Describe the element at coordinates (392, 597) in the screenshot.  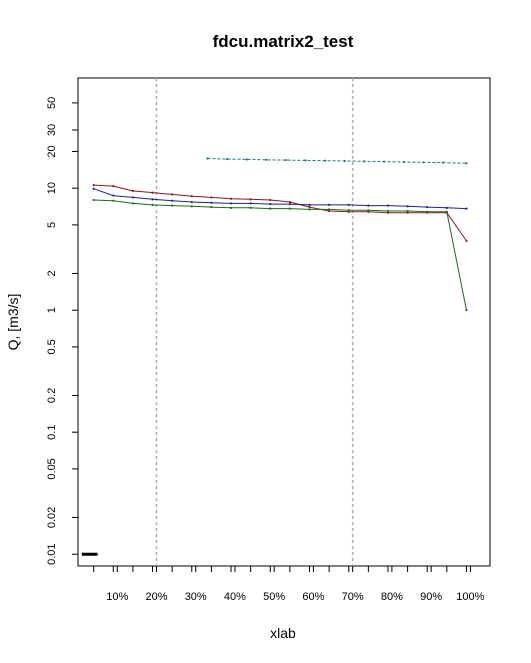
I see `x-tick-label-7: 80%` at that location.